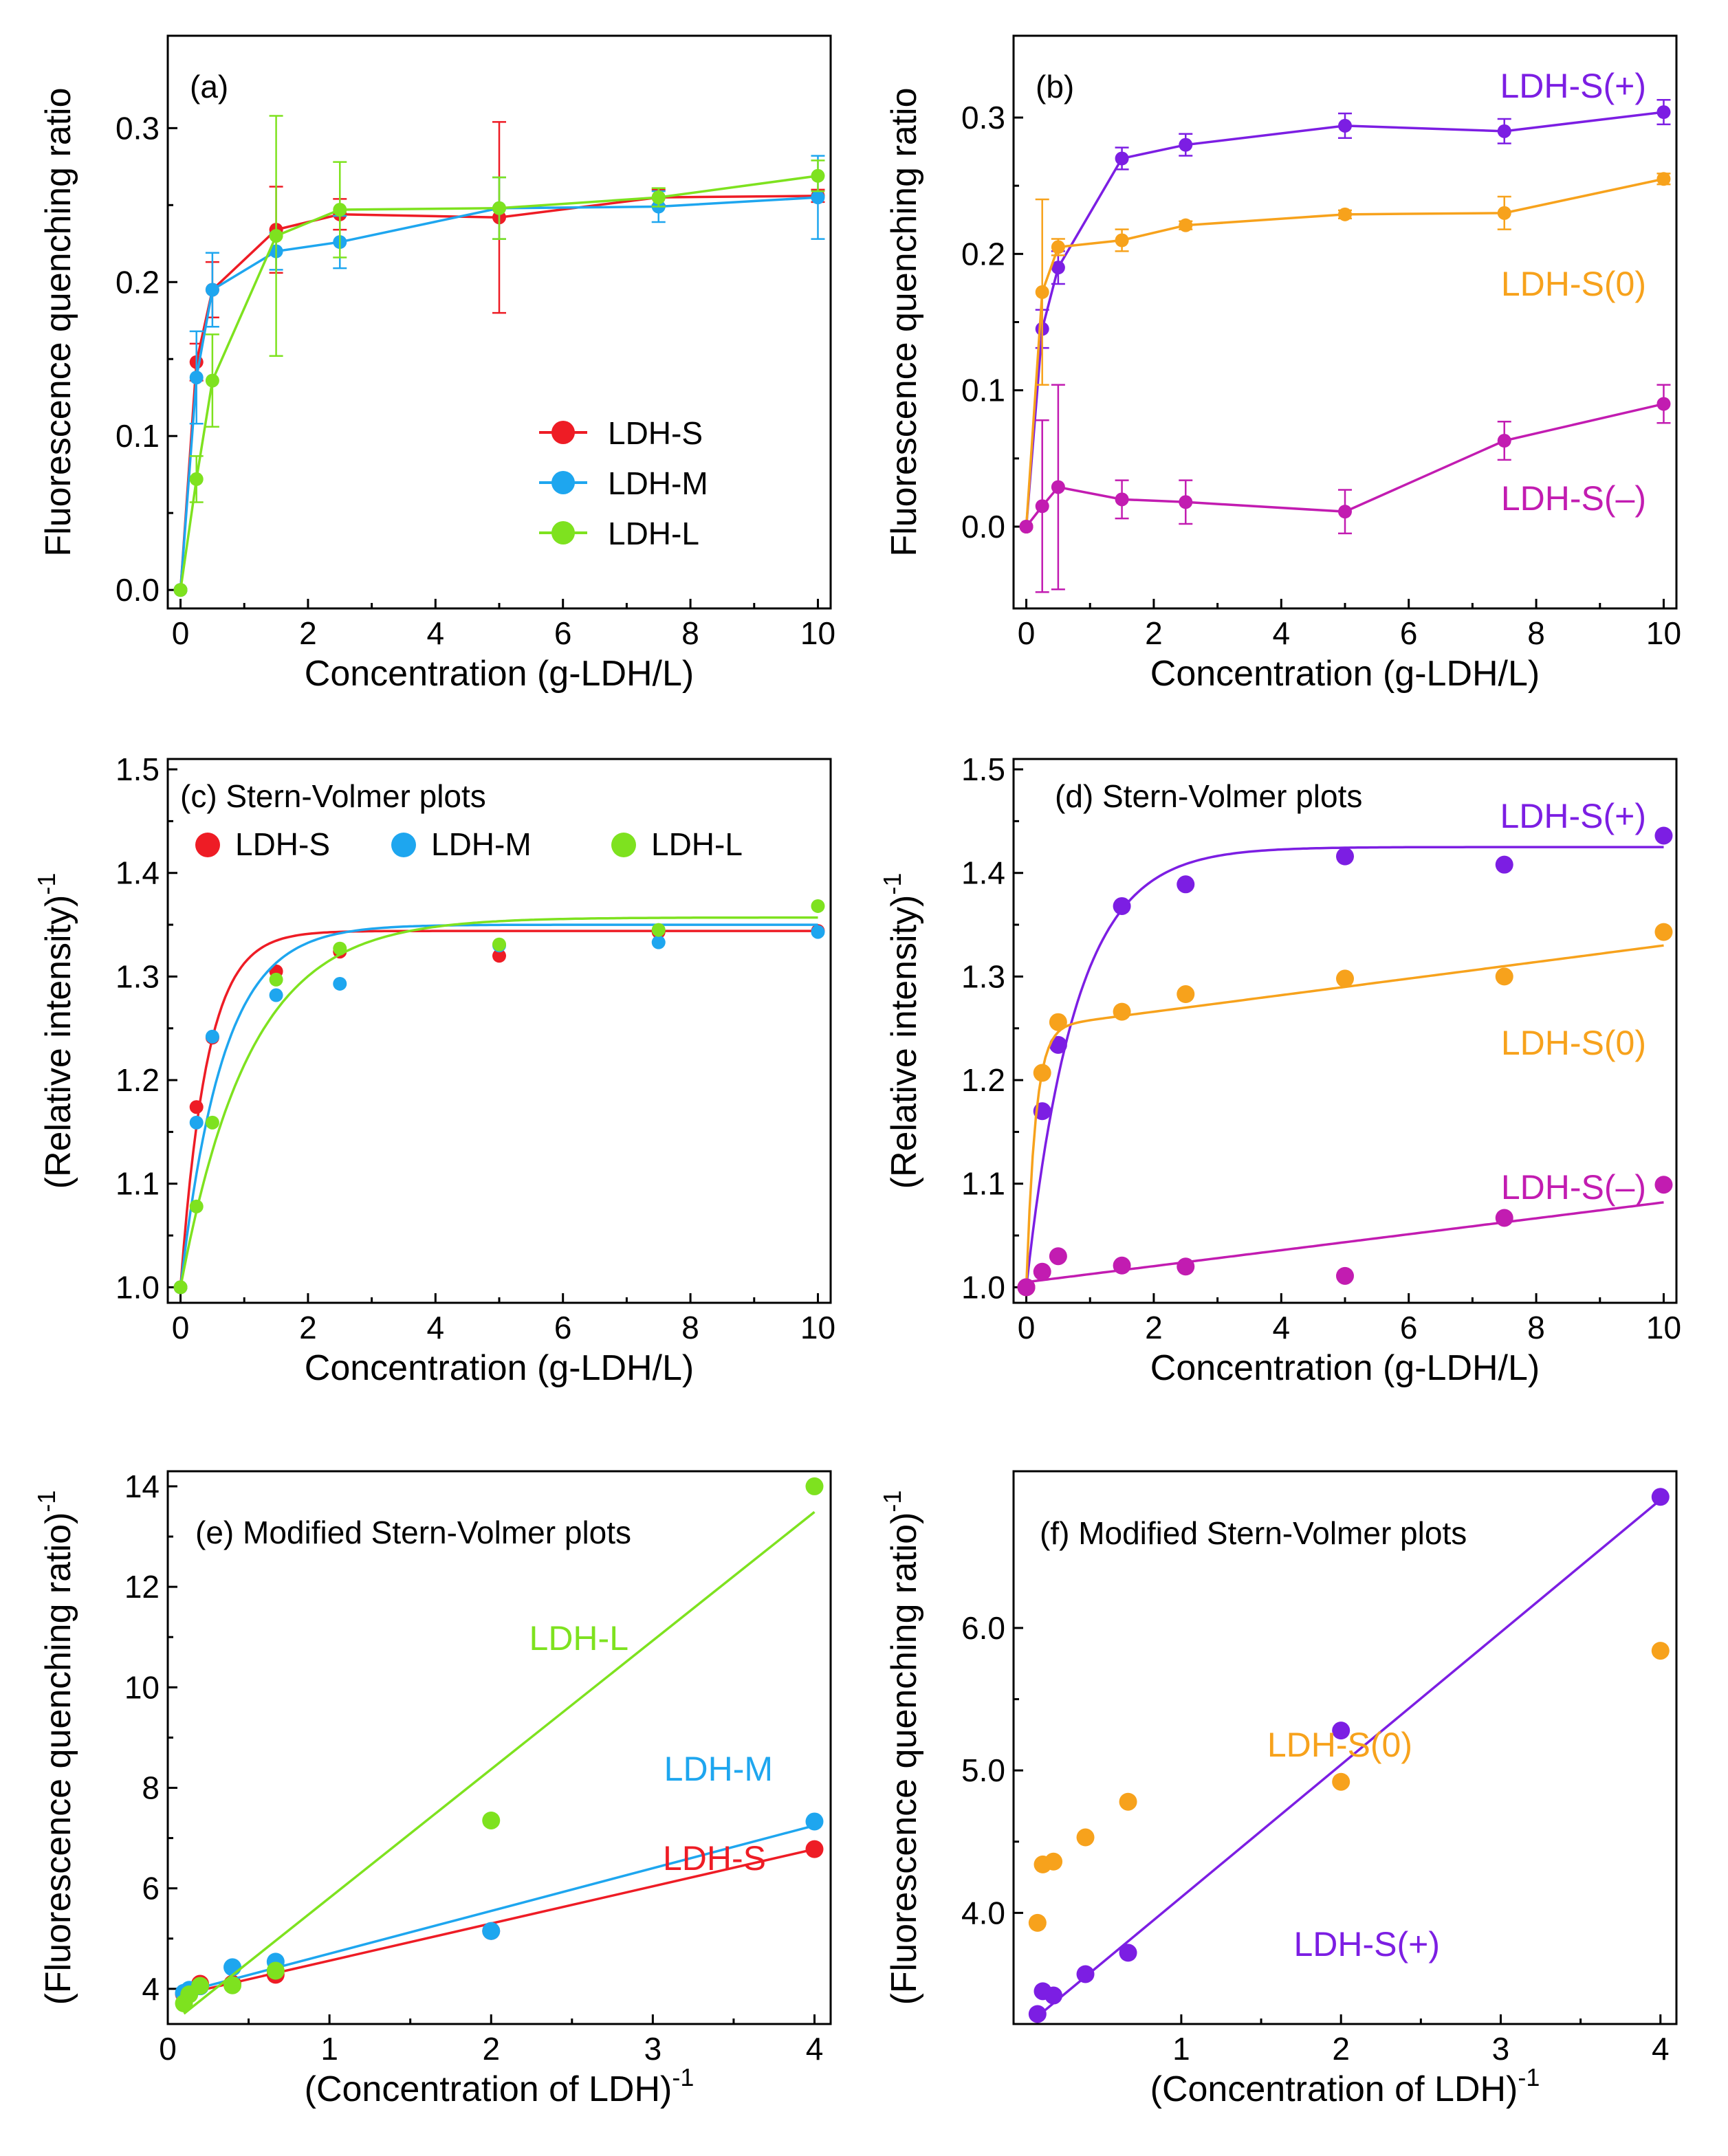 The width and height of the screenshot is (1728, 2156). What do you see at coordinates (983, 1080) in the screenshot?
I see `y-tick-label: 1.2` at bounding box center [983, 1080].